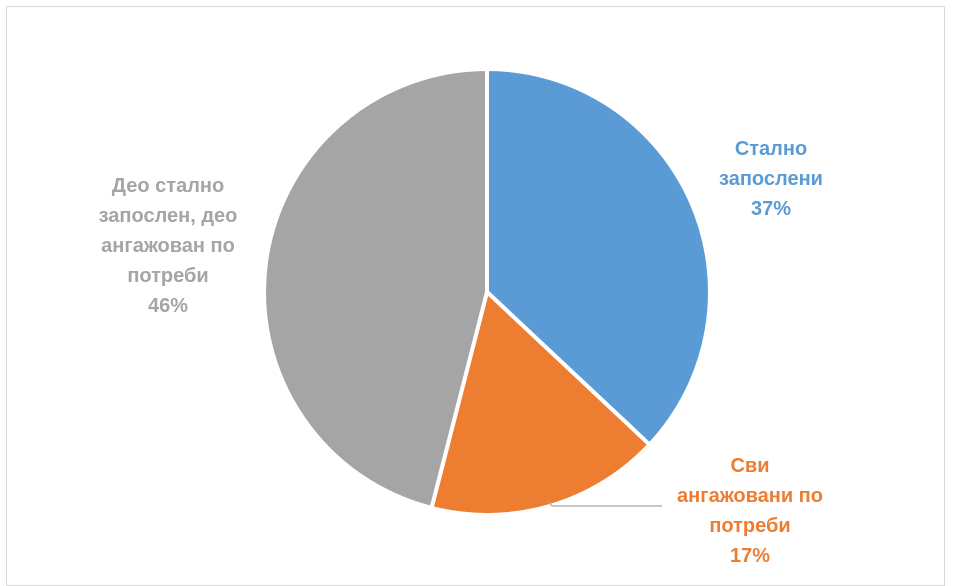 The width and height of the screenshot is (956, 586). Describe the element at coordinates (168, 306) in the screenshot. I see `slice-percent-label: 46%` at that location.